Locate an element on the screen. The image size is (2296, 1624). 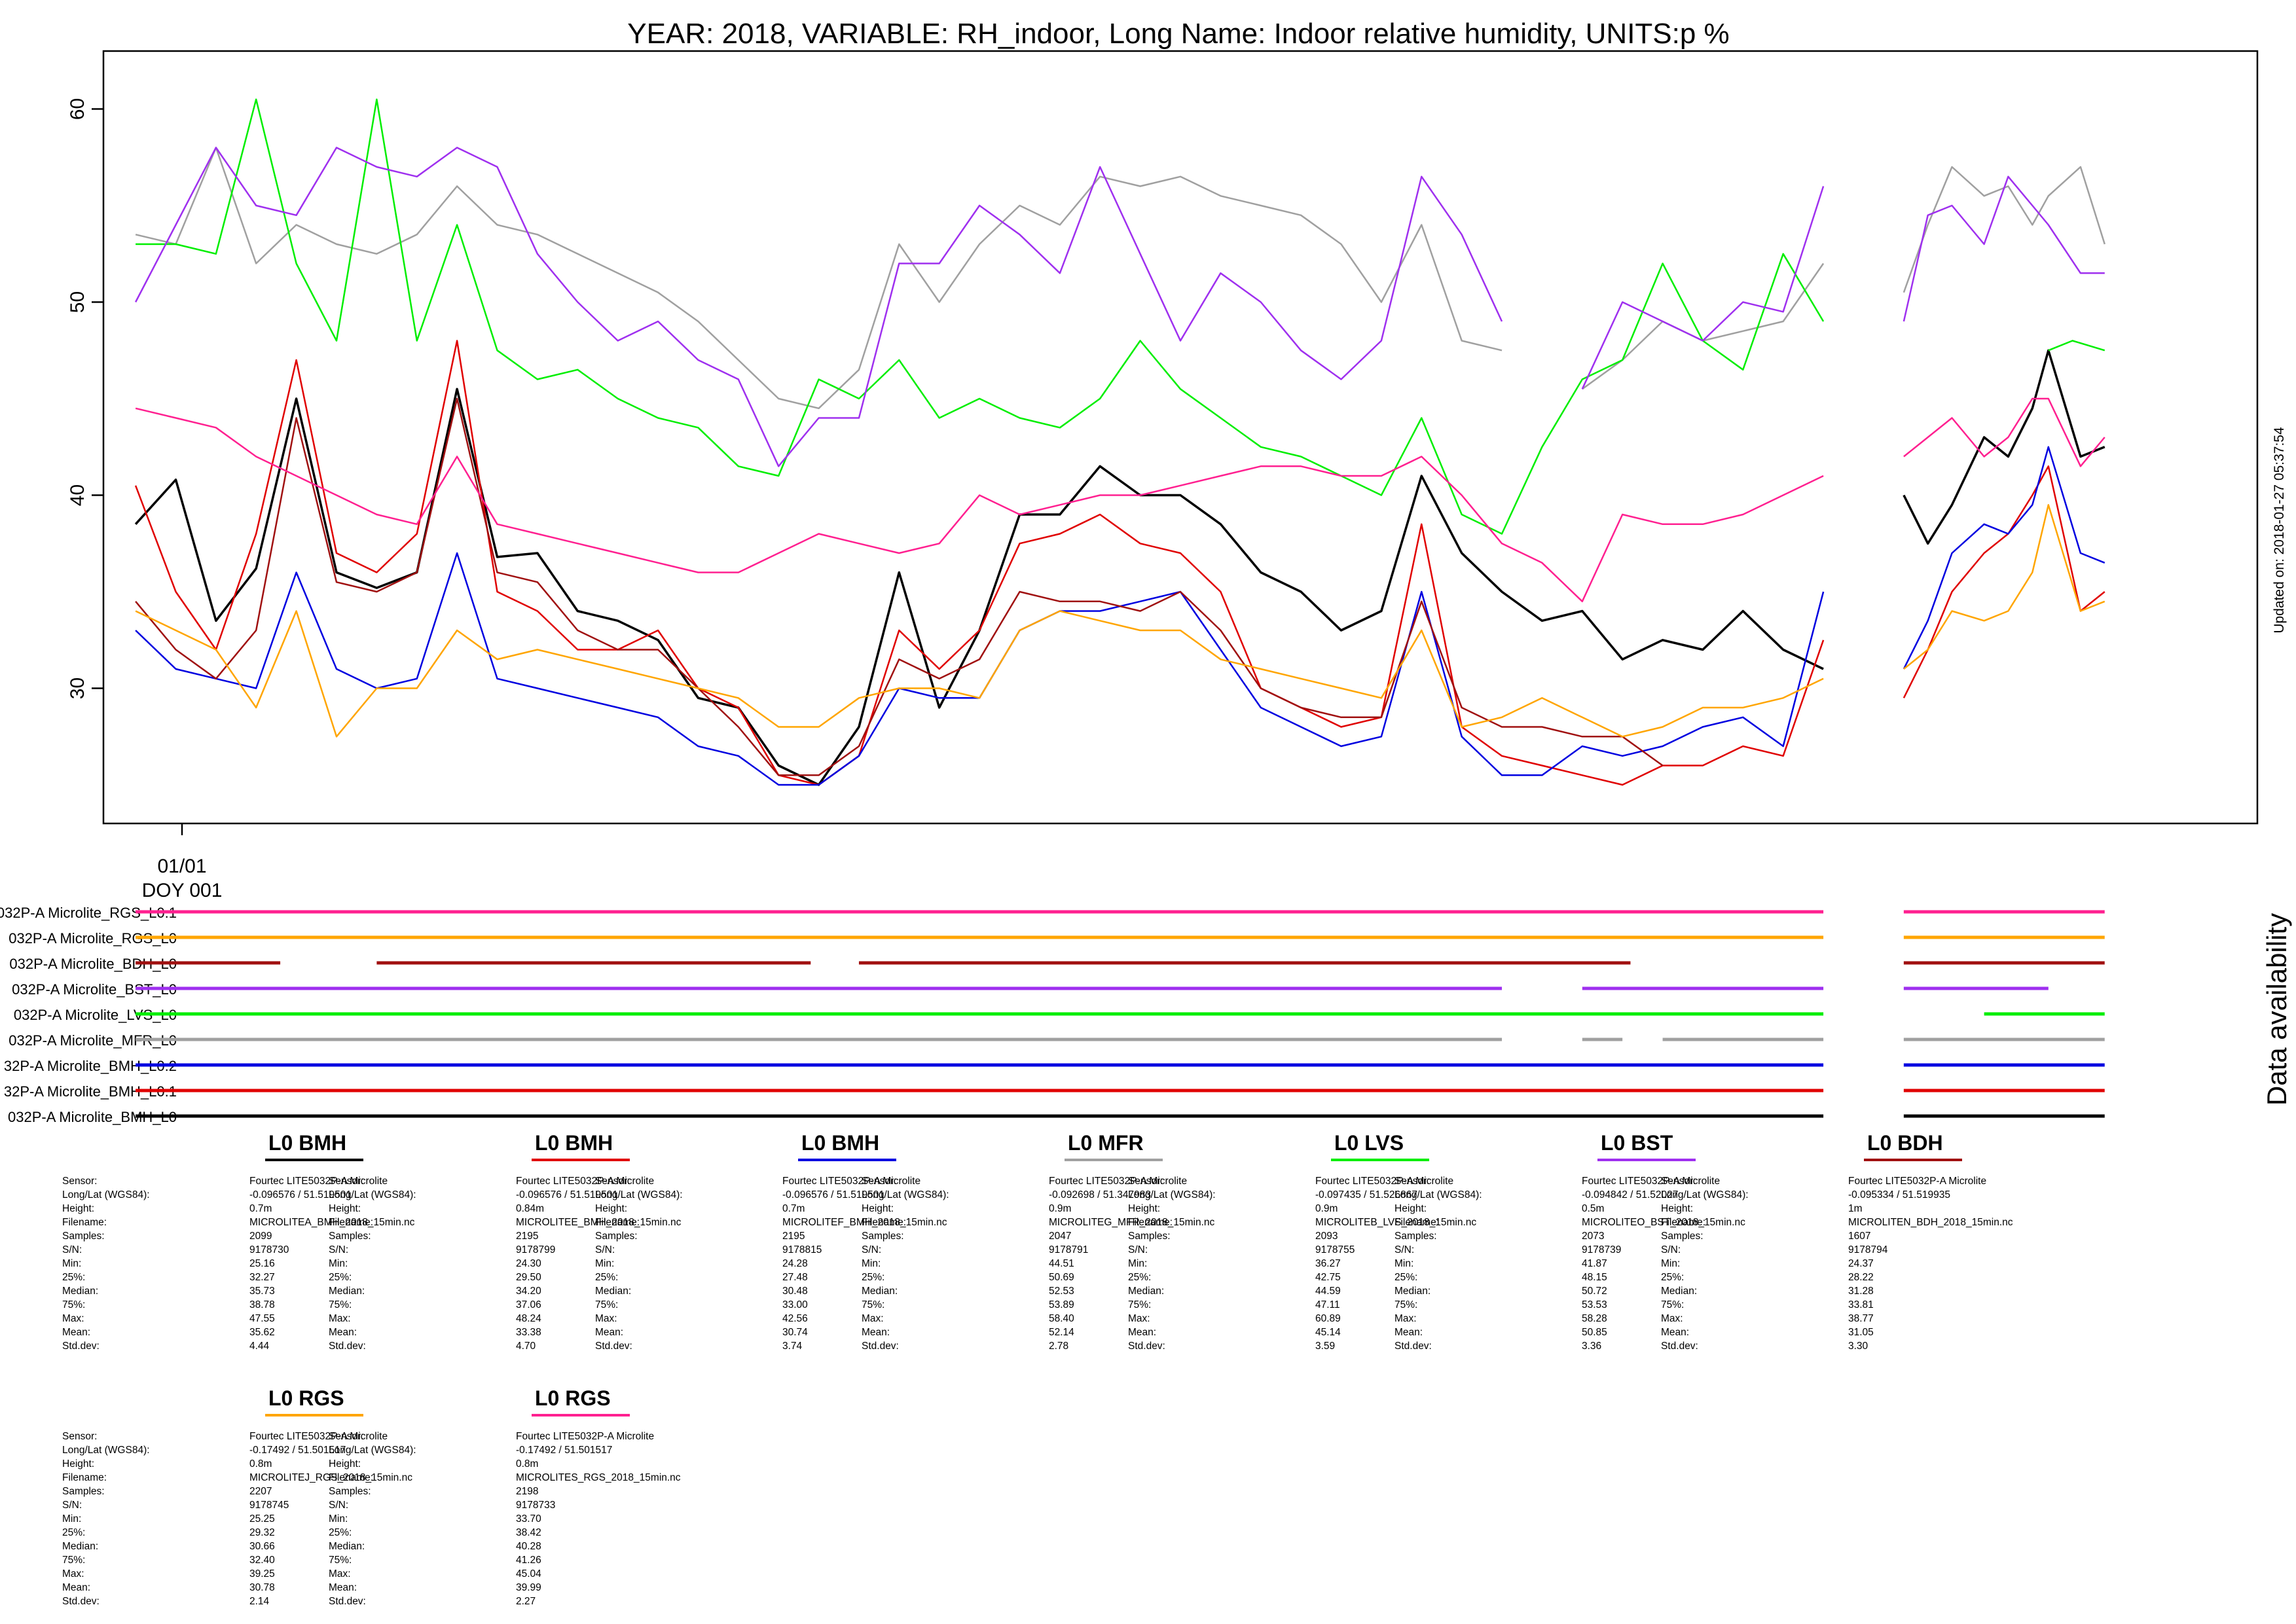
stats-row: Height: 0.9m is located at coordinates (1302, 1209).